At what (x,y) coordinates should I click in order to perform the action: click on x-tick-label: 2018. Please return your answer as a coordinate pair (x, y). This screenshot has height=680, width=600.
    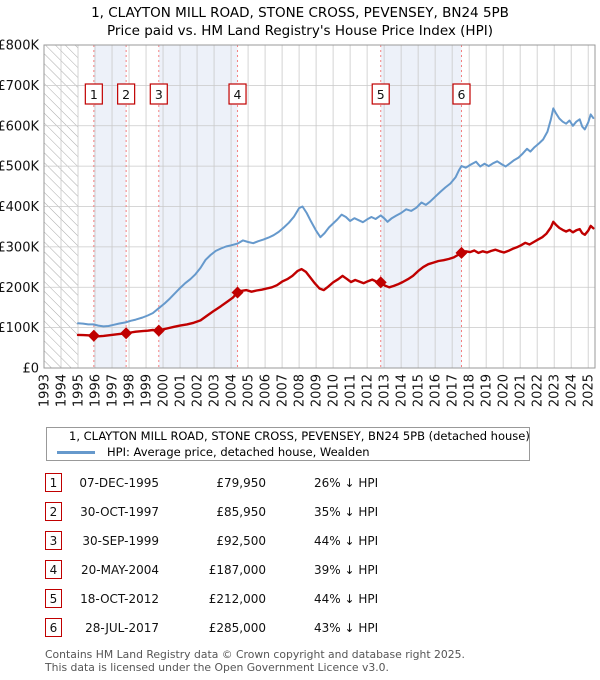
    Looking at the image, I should click on (470, 390).